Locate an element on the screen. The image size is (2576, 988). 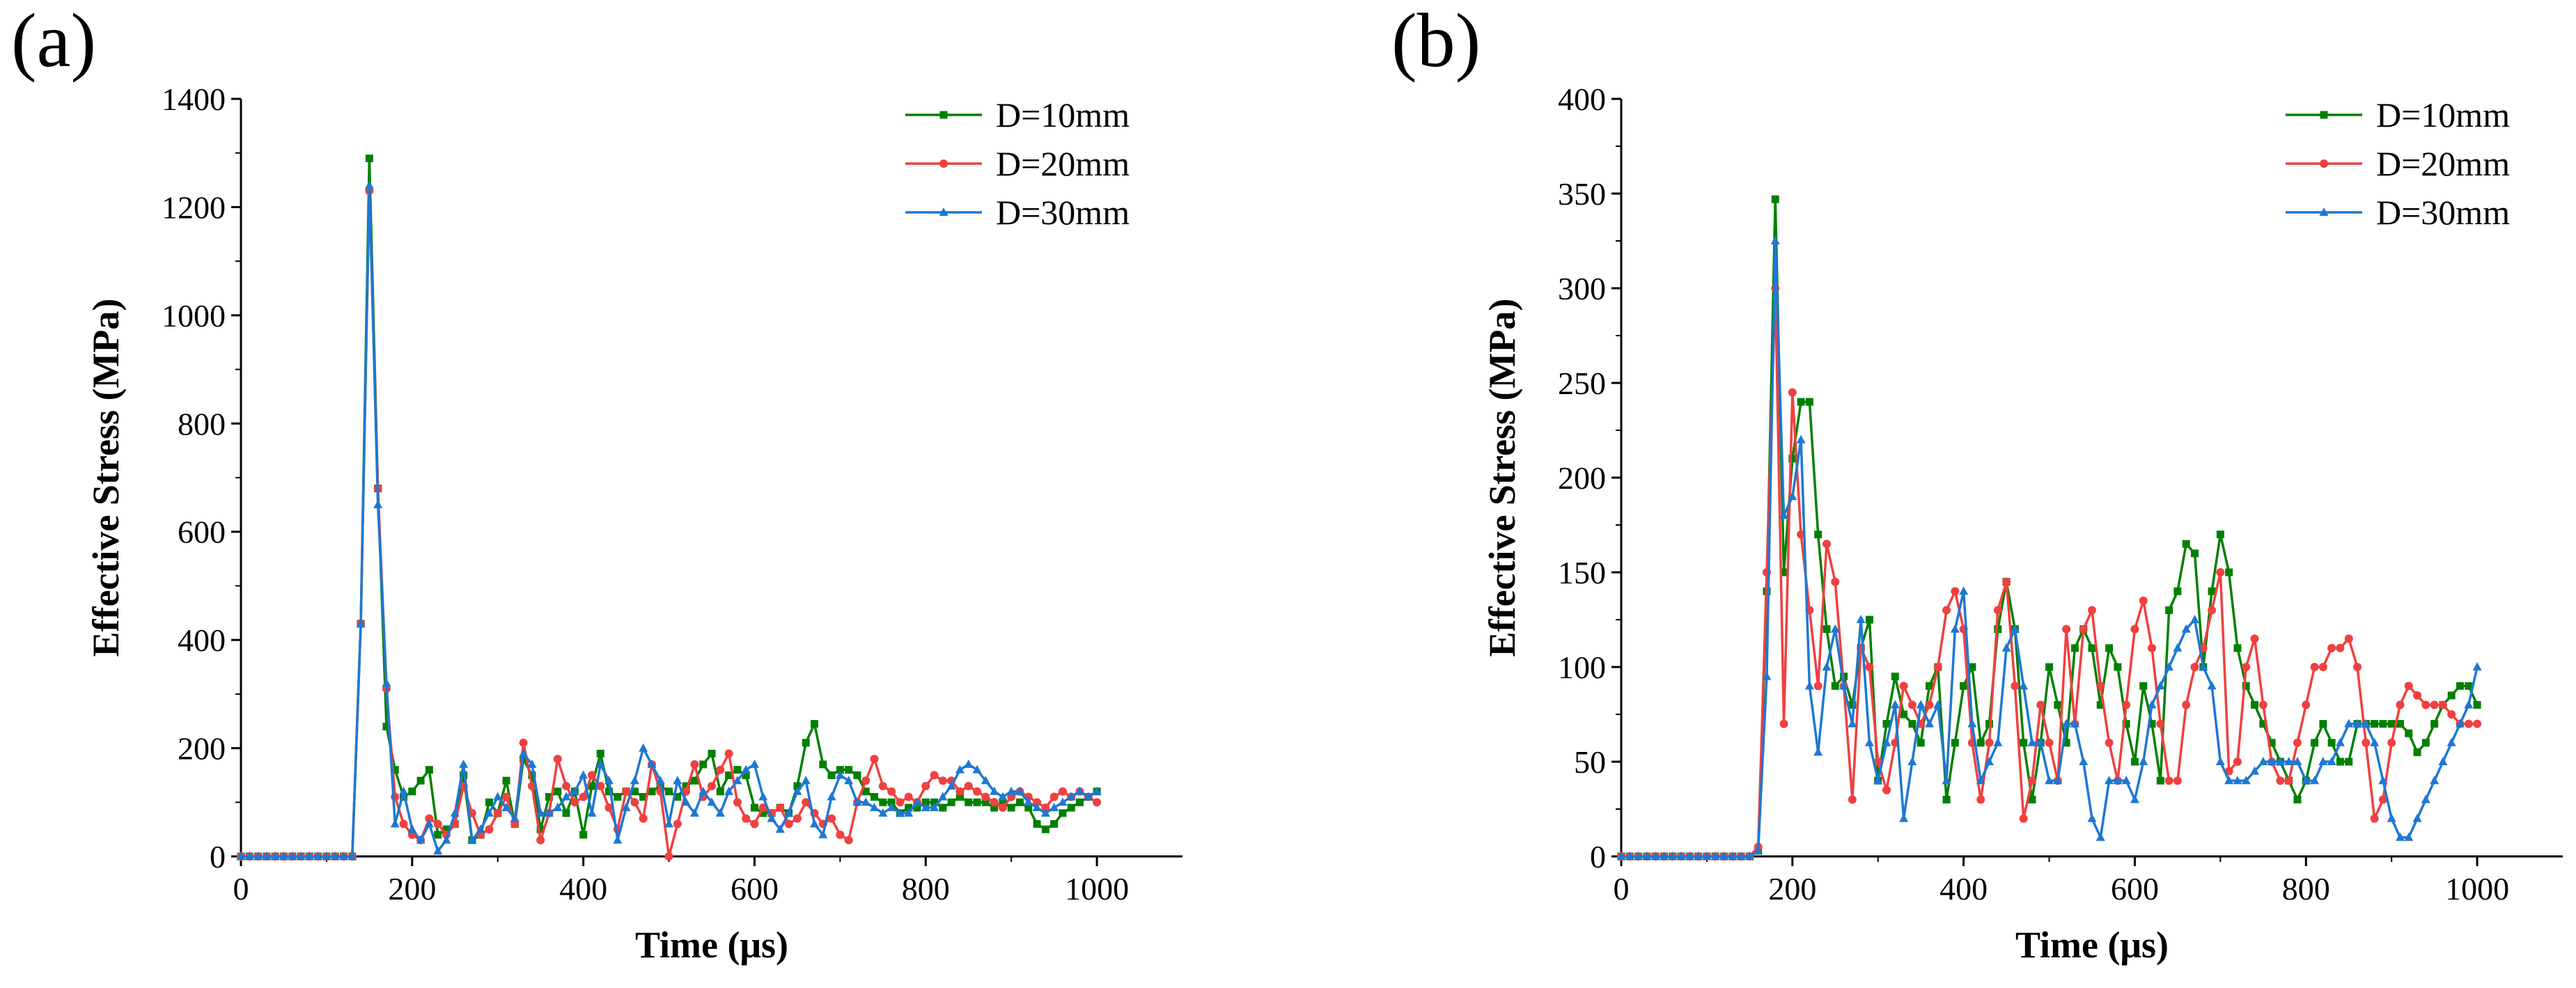
x-tick-label: 400 is located at coordinates (1964, 889).